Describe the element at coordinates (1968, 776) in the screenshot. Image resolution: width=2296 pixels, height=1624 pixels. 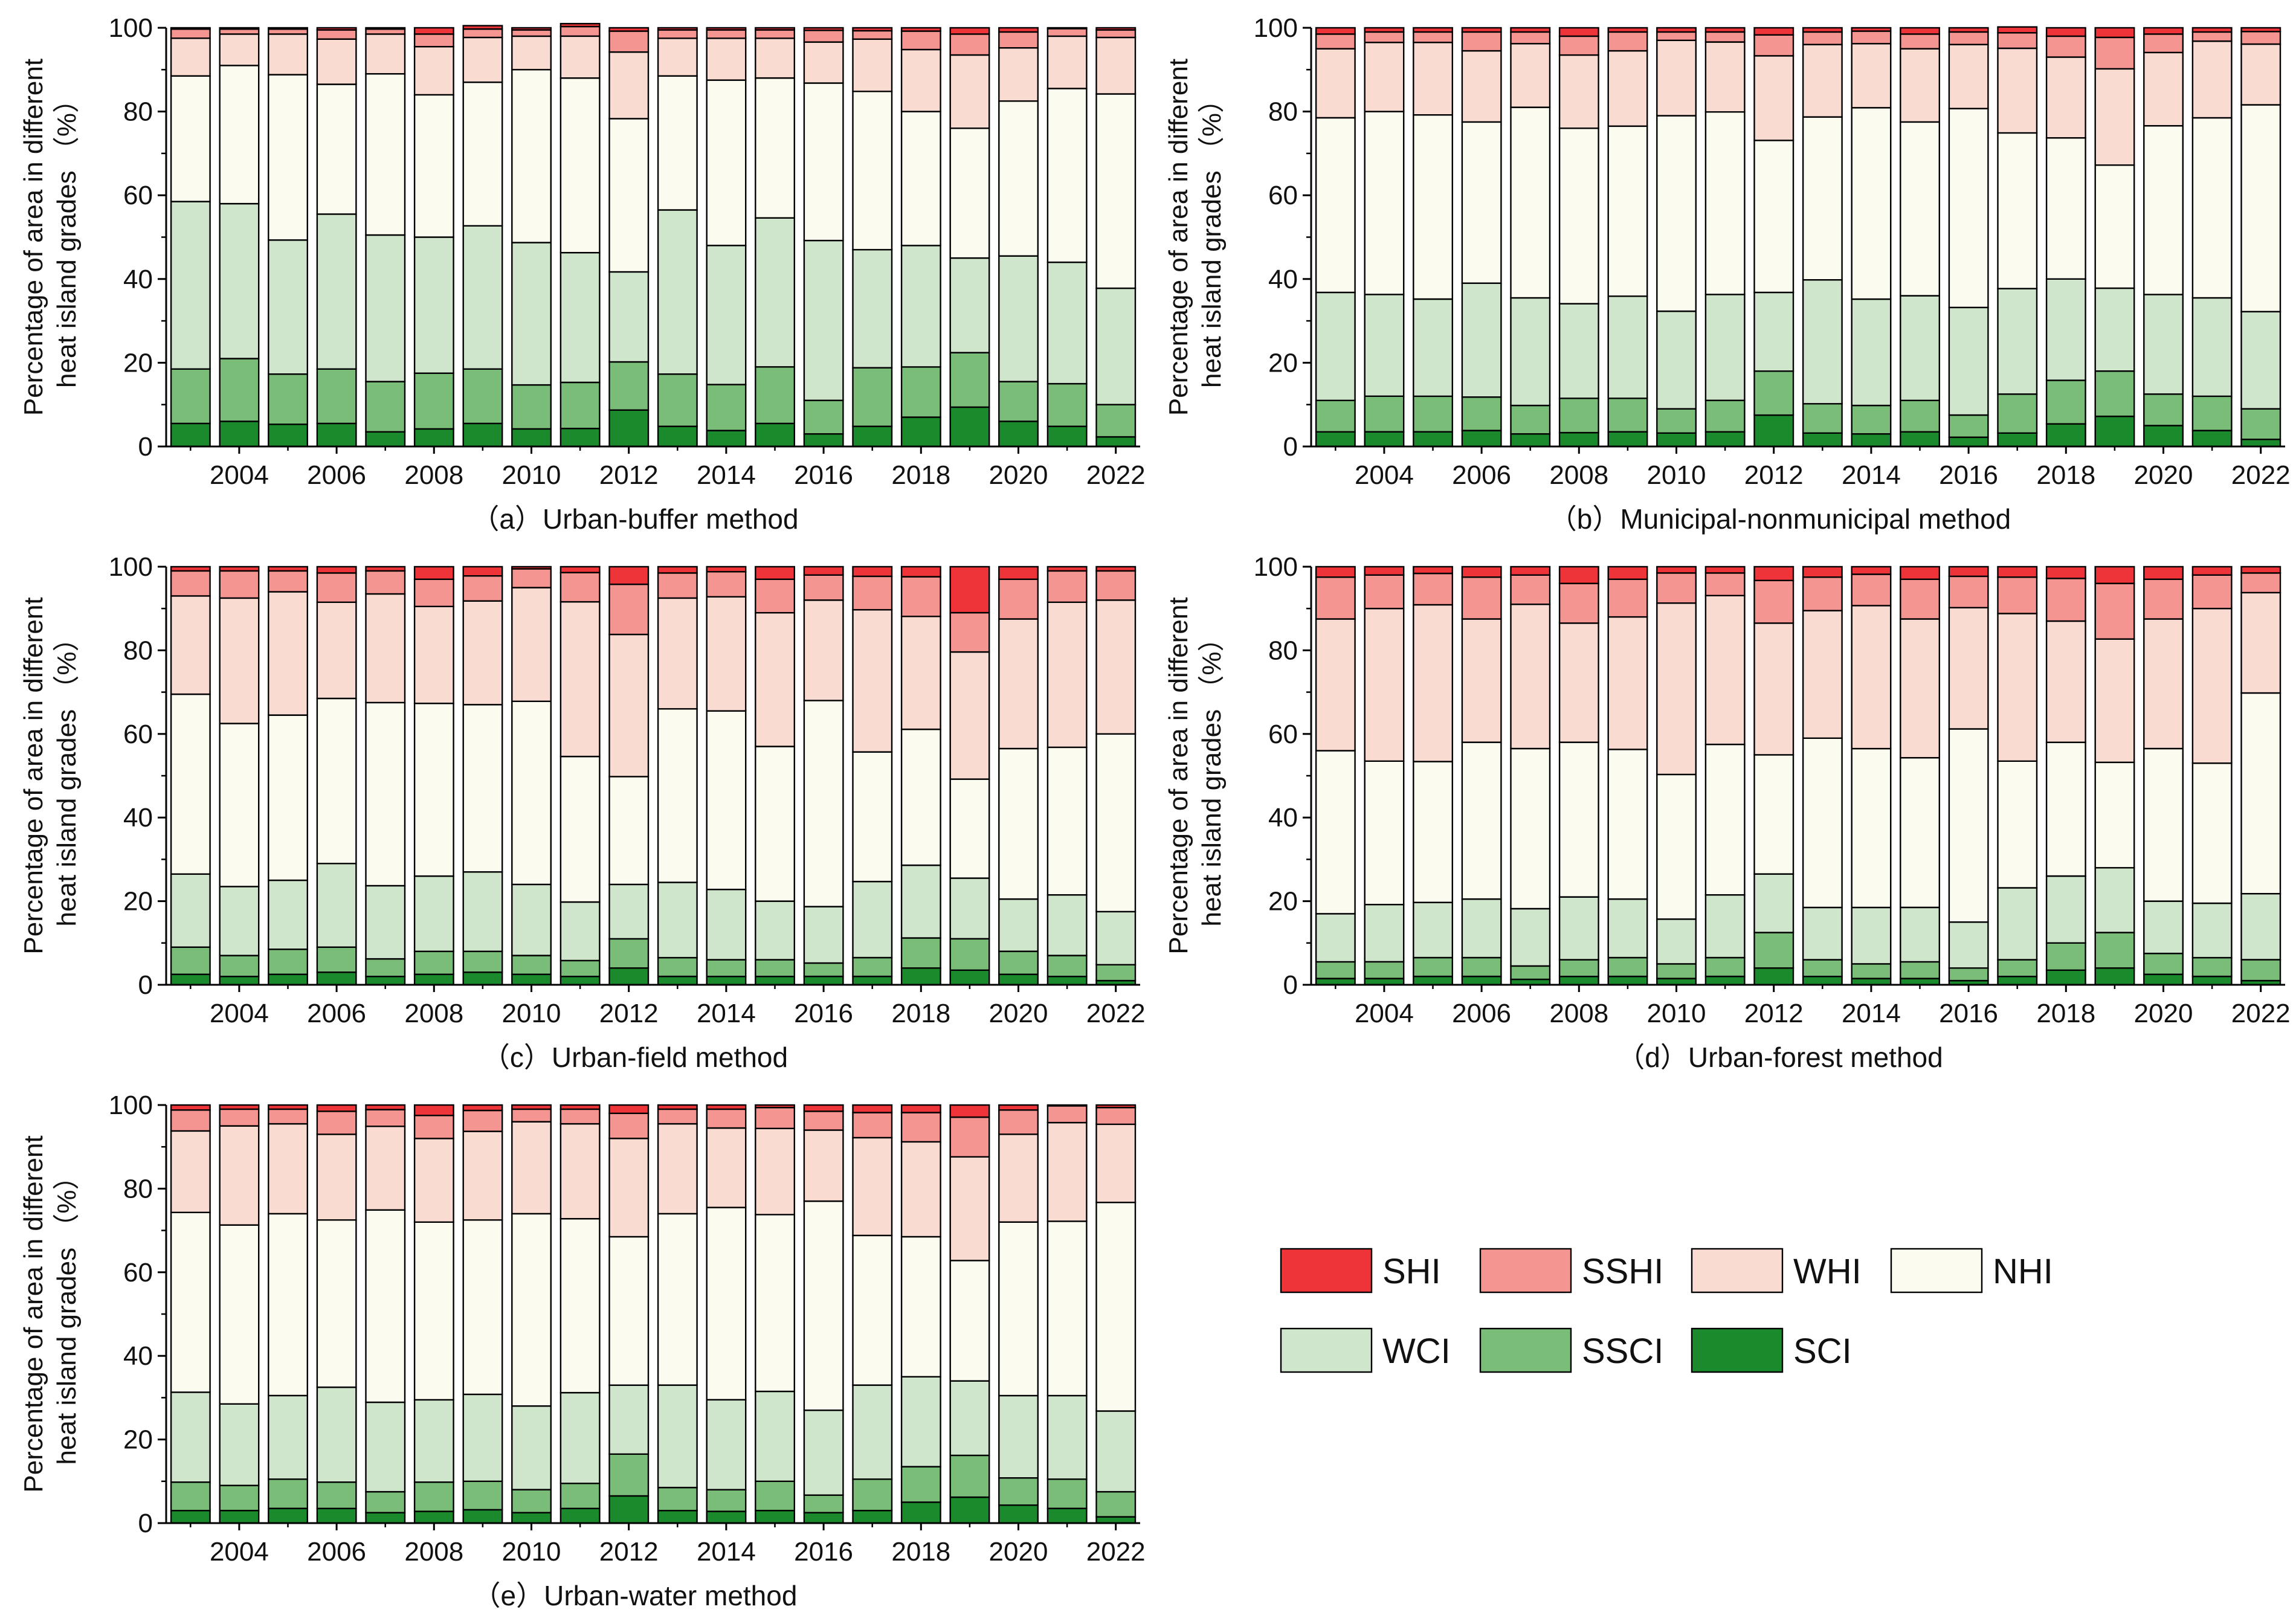
I see `bar-2016` at that location.